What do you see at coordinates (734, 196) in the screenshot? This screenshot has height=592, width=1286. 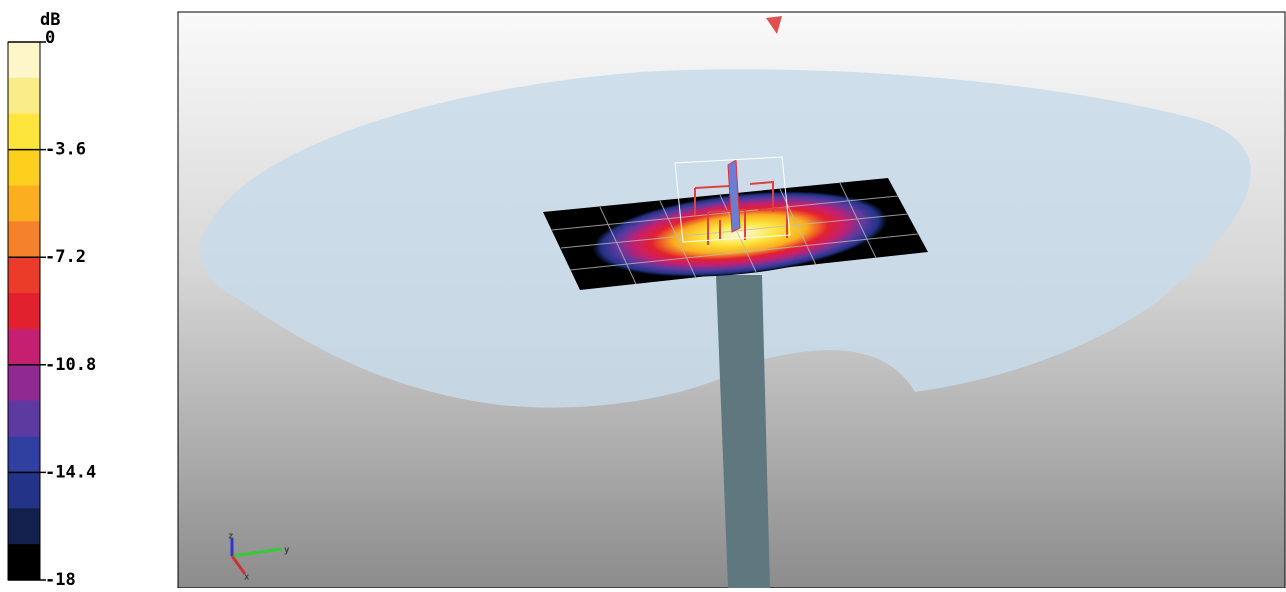 I see `antenna-panel` at bounding box center [734, 196].